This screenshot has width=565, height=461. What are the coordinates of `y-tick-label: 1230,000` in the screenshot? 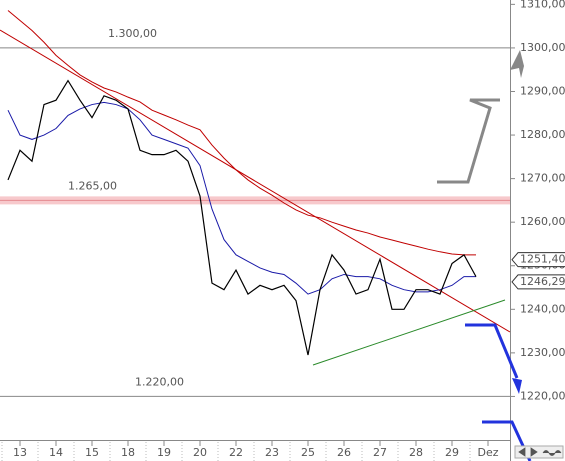 It's located at (542, 352).